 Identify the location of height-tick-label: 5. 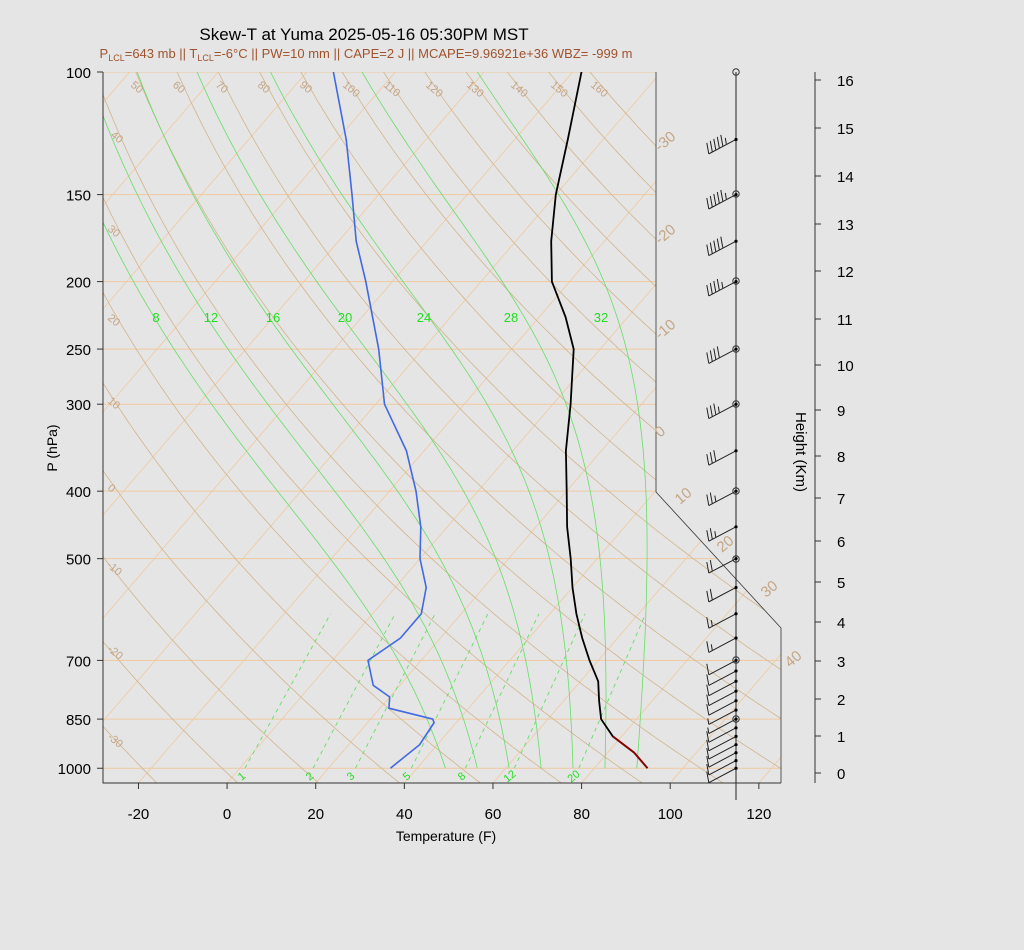
(841, 583).